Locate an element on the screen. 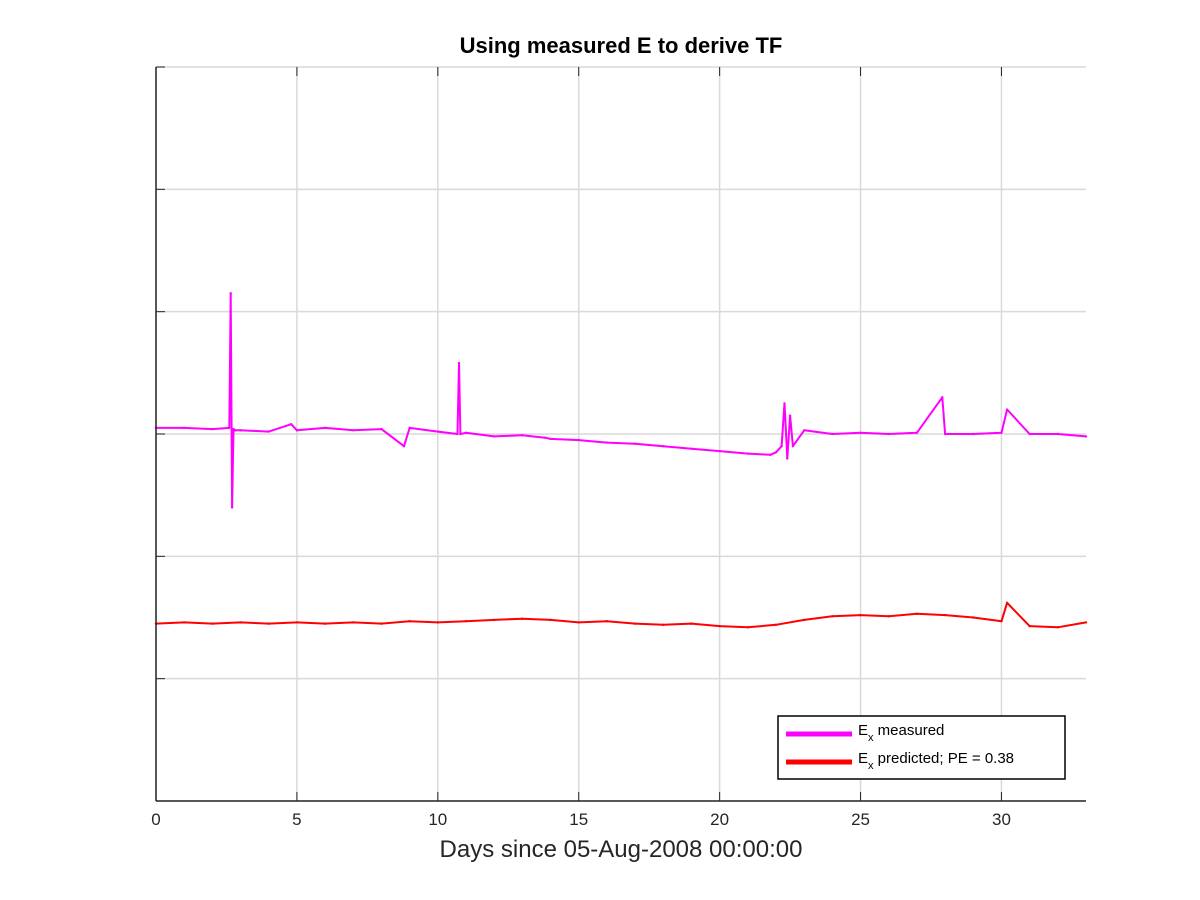  legend-measured-main: E is located at coordinates (863, 730).